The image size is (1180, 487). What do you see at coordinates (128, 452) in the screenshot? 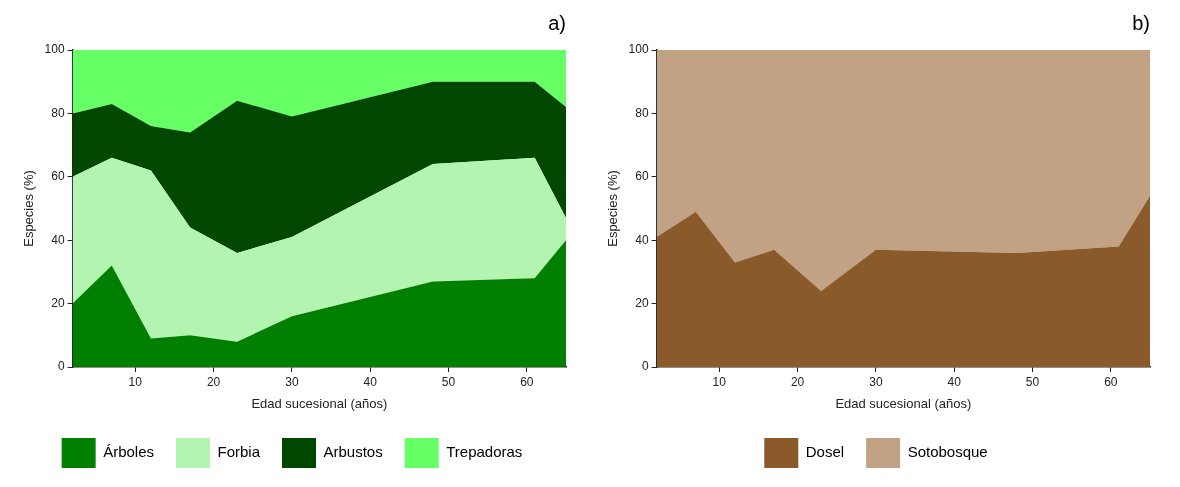
I see `legend-label: Árboles` at bounding box center [128, 452].